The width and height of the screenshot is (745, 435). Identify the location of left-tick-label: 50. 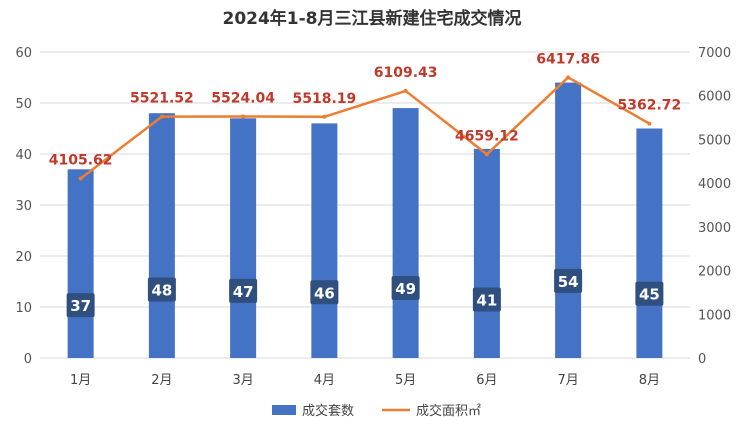
(23, 104).